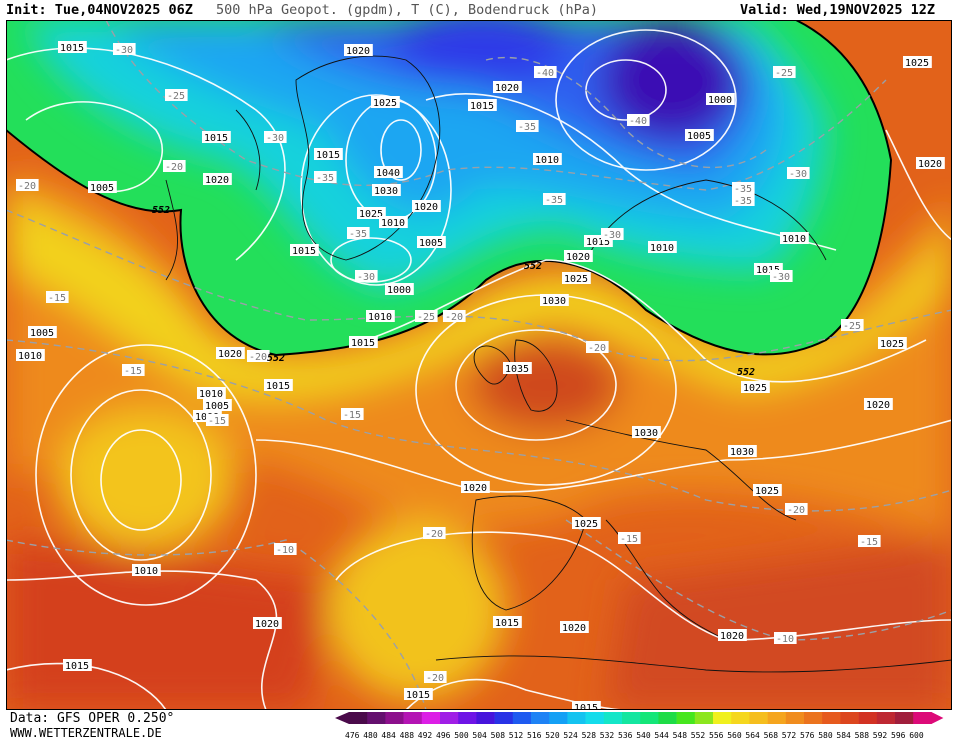 The width and height of the screenshot is (959, 741). I want to click on pressure-label: 1000, so click(399, 289).